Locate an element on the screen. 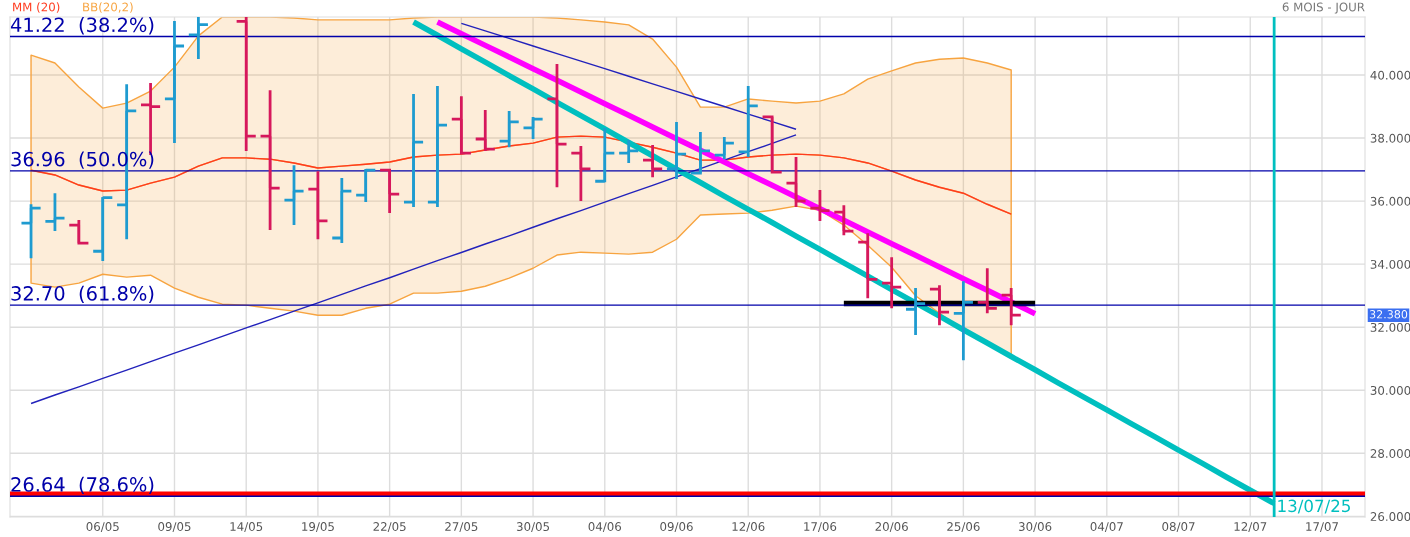 The width and height of the screenshot is (1410, 537). ref-line-label: 32.70 (61.8%) is located at coordinates (82, 294).